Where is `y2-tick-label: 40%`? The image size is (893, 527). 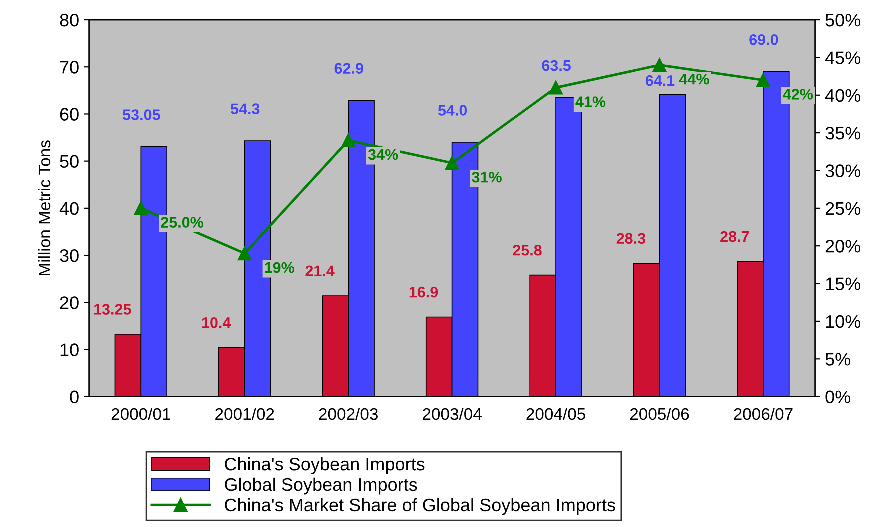
y2-tick-label: 40% is located at coordinates (843, 95).